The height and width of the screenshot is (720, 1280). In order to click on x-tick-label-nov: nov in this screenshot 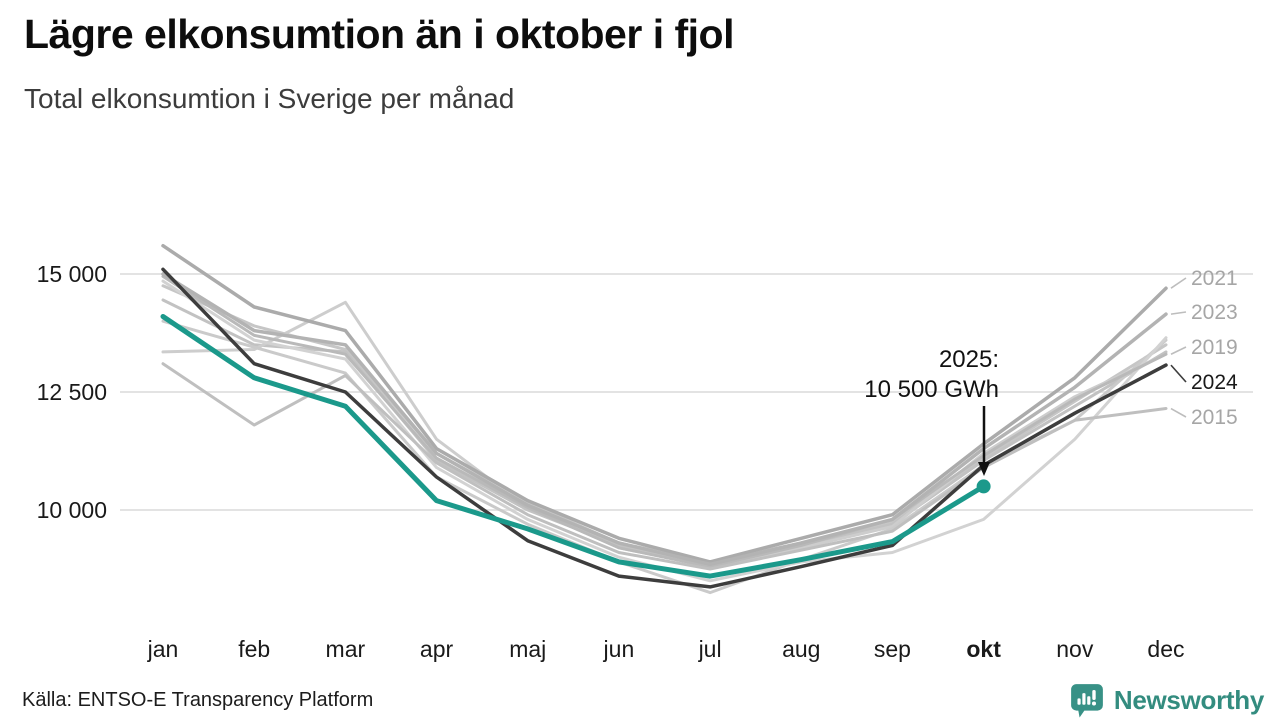, I will do `click(1075, 649)`.